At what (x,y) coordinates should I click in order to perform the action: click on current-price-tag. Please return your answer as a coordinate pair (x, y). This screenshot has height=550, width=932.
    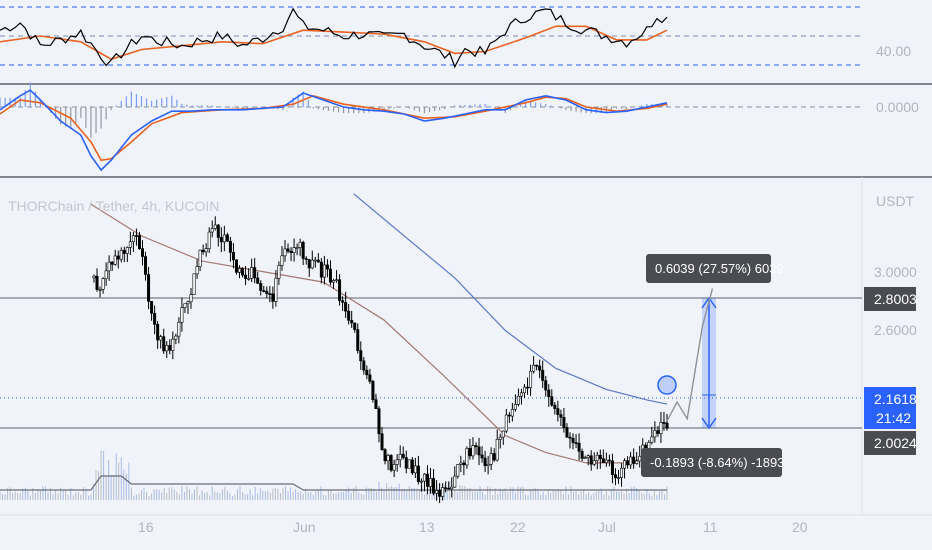
    Looking at the image, I should click on (890, 408).